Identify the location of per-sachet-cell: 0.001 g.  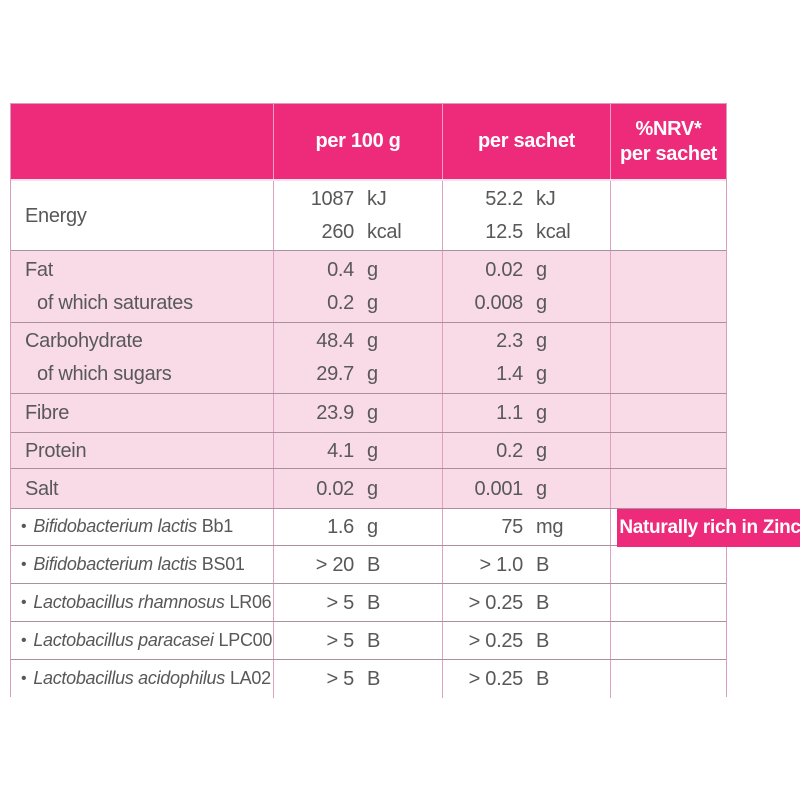
(527, 488).